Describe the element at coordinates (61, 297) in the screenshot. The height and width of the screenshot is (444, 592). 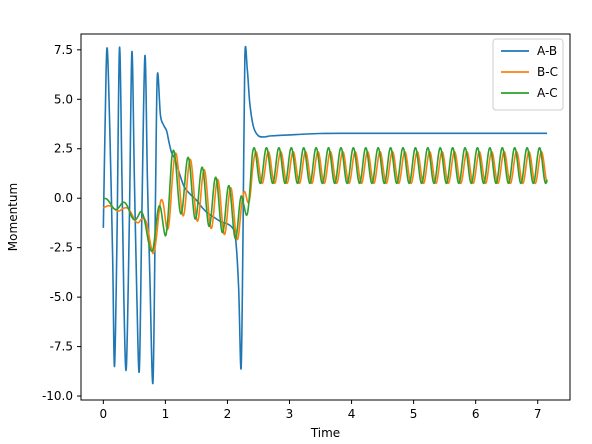
I see `y-tick-label: -5.0` at that location.